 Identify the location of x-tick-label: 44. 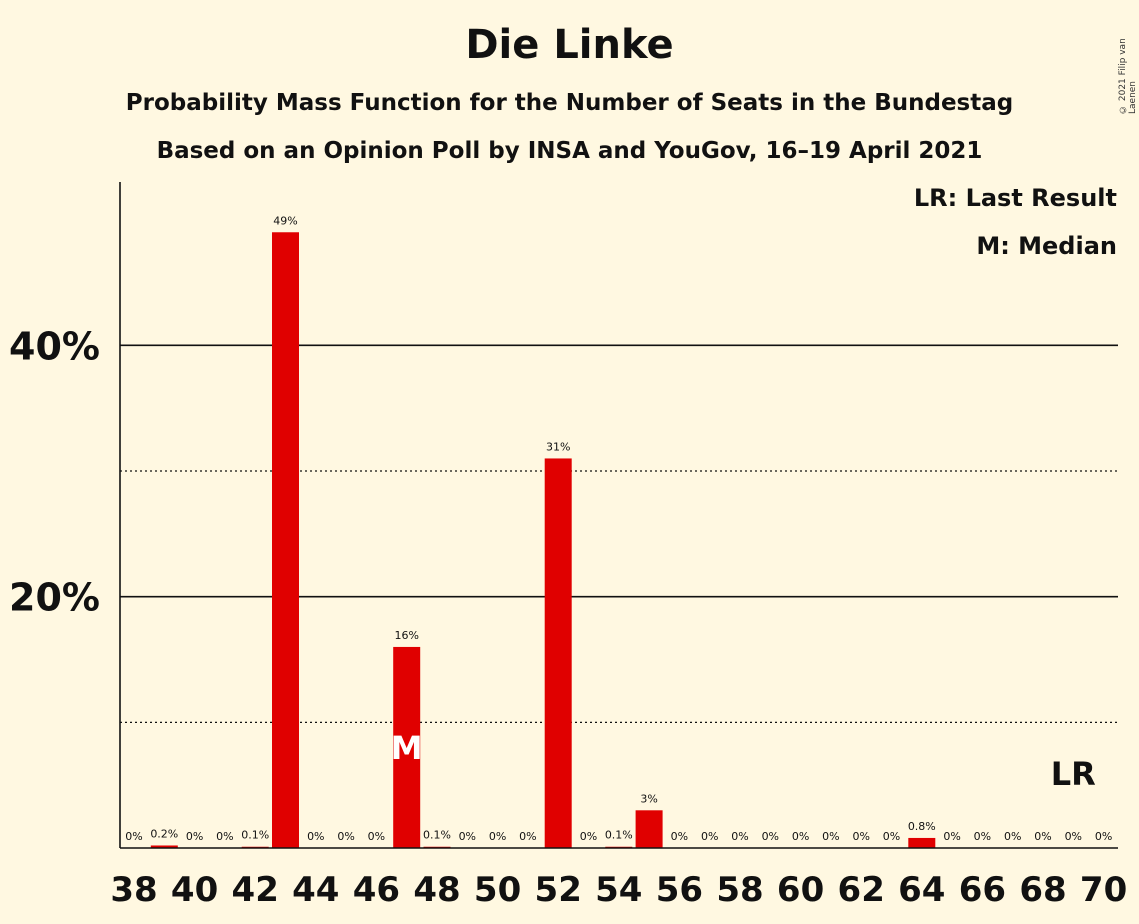
(315, 890).